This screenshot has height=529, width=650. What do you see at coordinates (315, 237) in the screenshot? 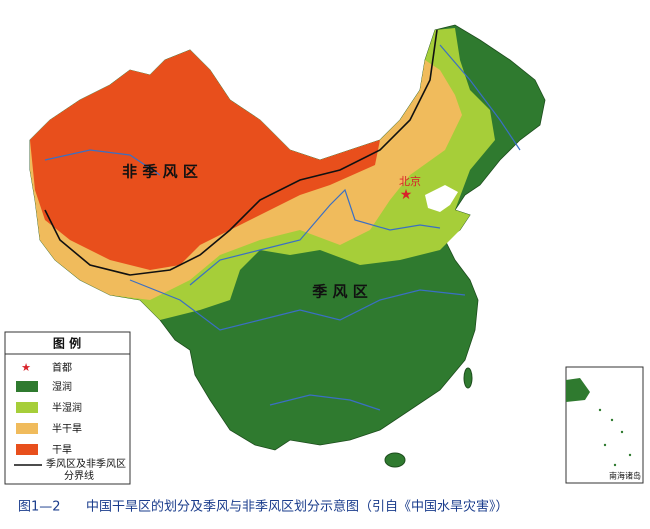
I see `yellow-river` at bounding box center [315, 237].